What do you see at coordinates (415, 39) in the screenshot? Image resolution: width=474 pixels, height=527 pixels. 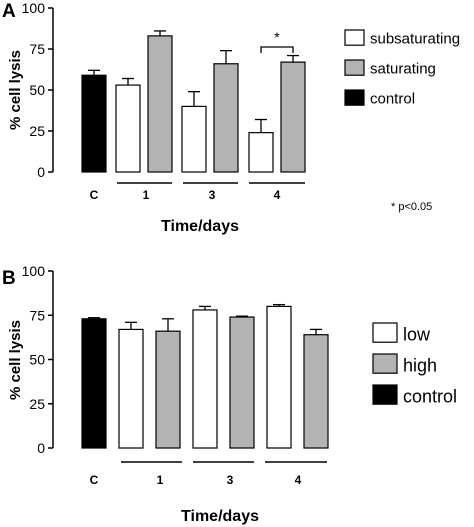 I see `legend-label-subsaturating: subsaturating` at bounding box center [415, 39].